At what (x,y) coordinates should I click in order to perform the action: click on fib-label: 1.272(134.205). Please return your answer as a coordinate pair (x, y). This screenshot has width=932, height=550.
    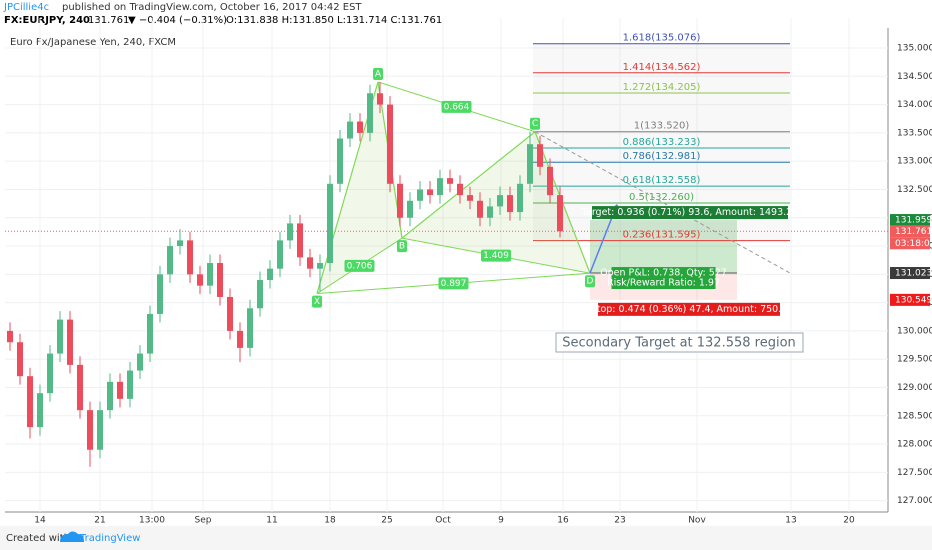
    Looking at the image, I should click on (662, 87).